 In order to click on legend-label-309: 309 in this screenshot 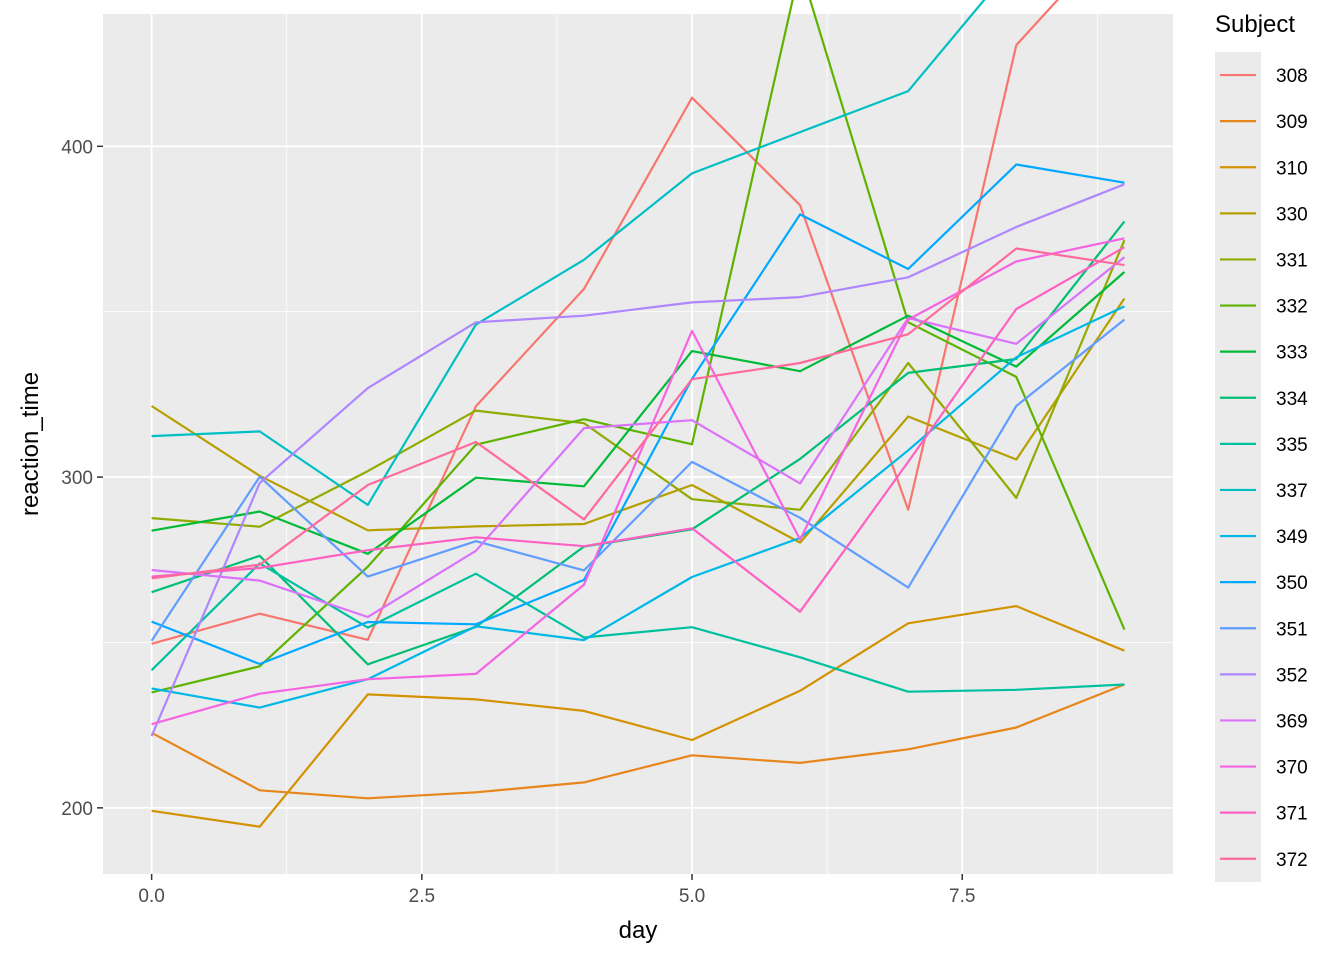, I will do `click(1292, 122)`.